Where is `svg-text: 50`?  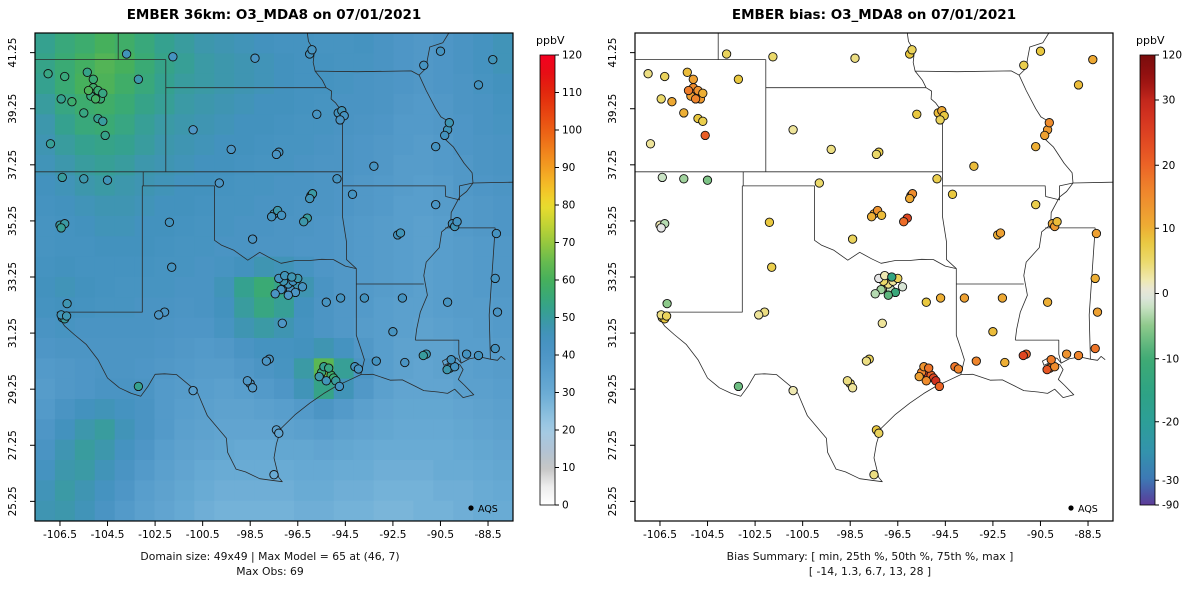
svg-text: 50 is located at coordinates (568, 318).